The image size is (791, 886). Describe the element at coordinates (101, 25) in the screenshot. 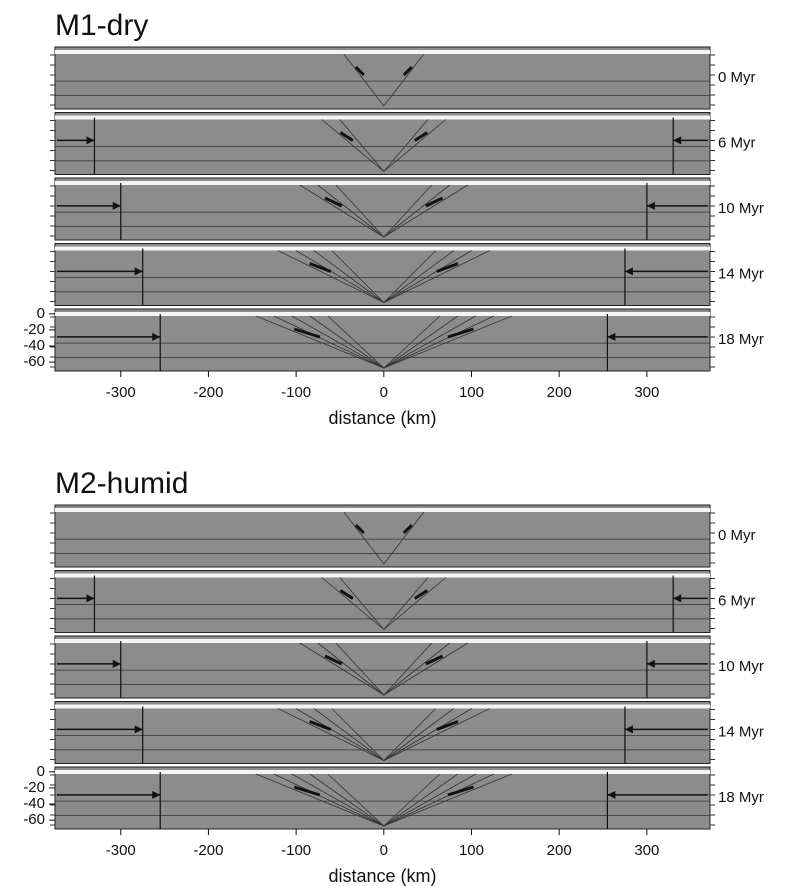

I see `chart-title: M1-dry` at that location.